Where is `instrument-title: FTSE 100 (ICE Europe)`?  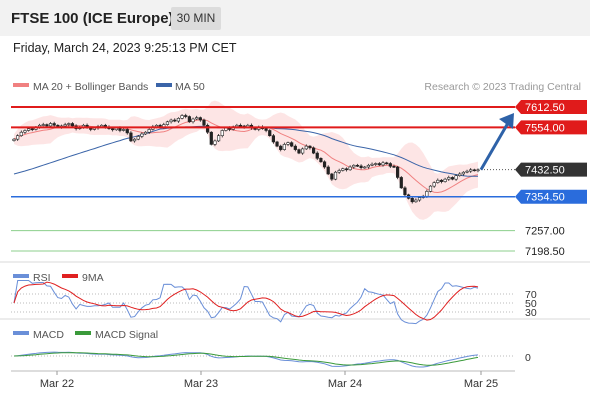
instrument-title: FTSE 100 (ICE Europe) is located at coordinates (92, 18).